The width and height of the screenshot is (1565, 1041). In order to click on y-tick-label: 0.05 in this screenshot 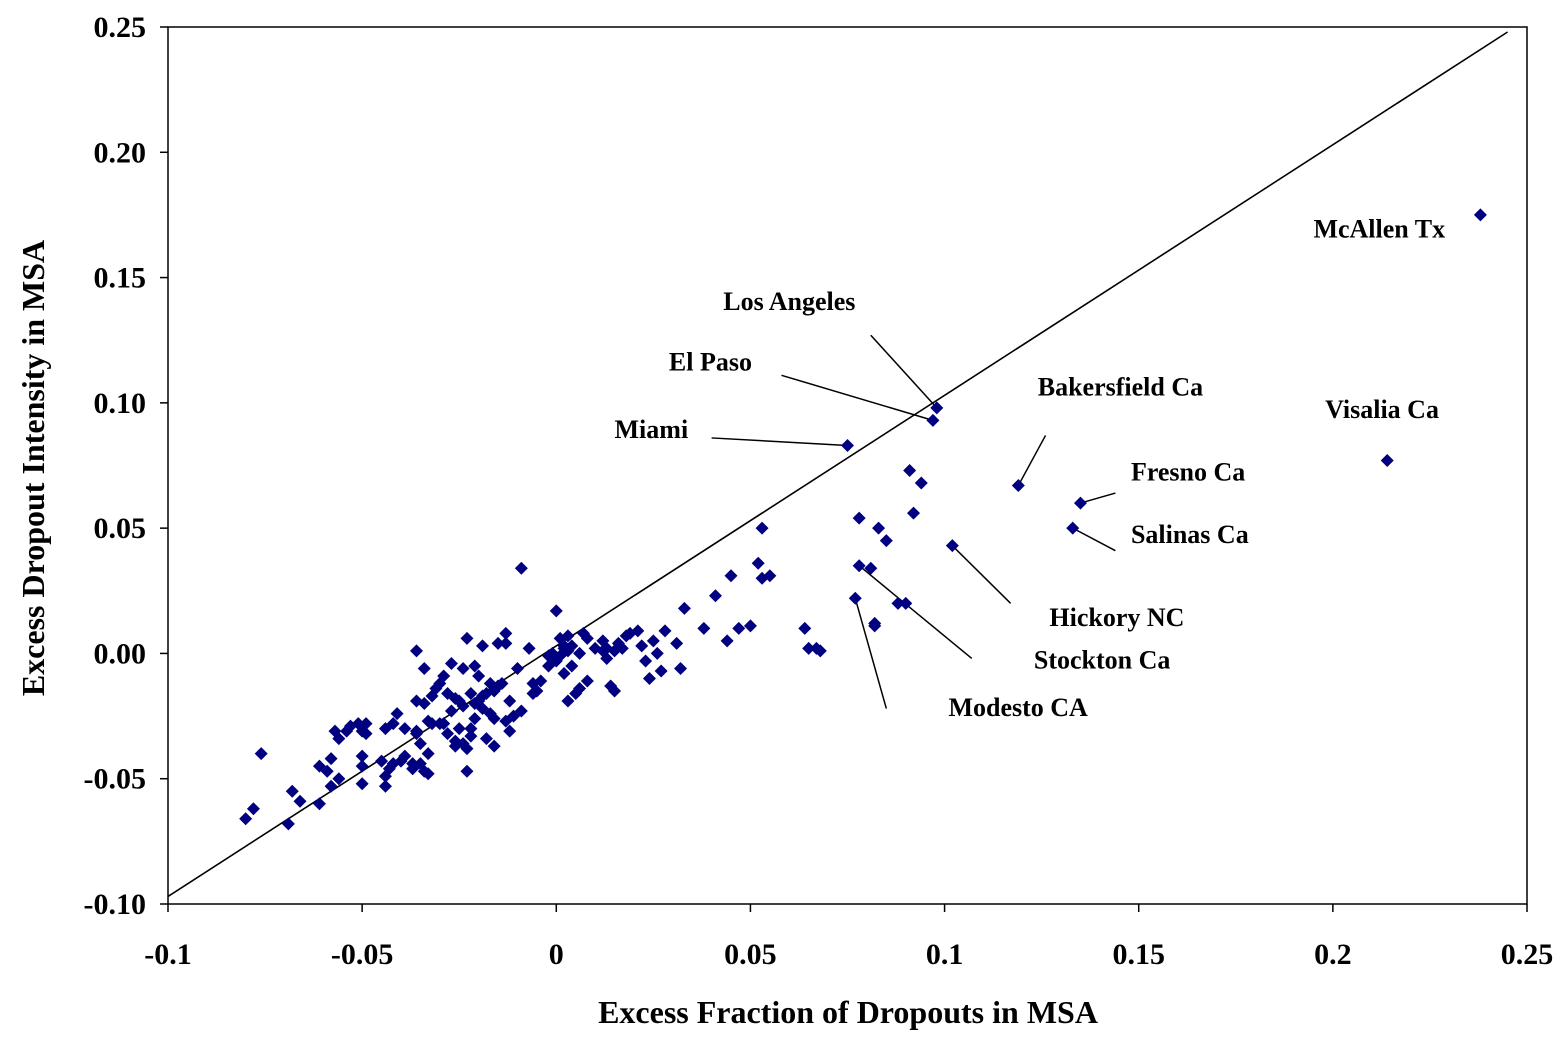, I will do `click(120, 528)`.